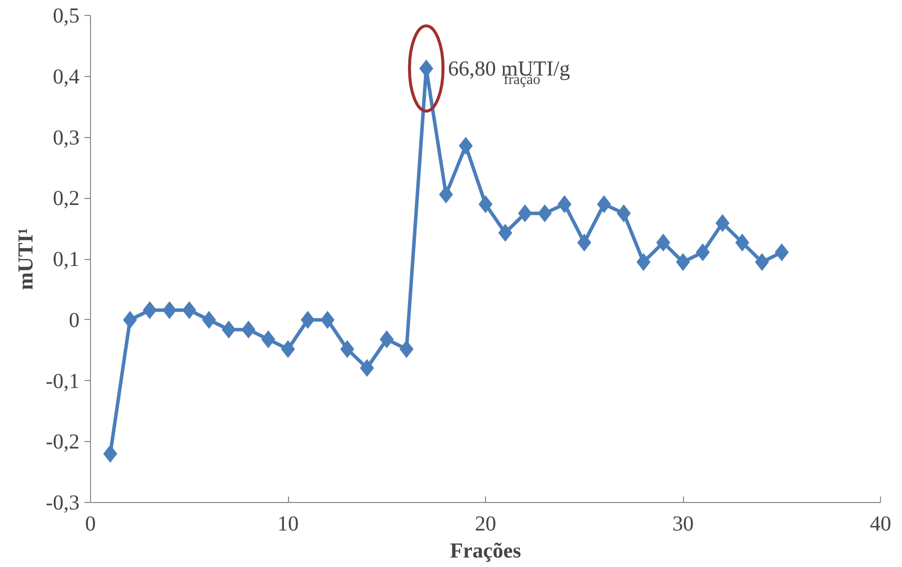  I want to click on x-tick-label: 30, so click(683, 524).